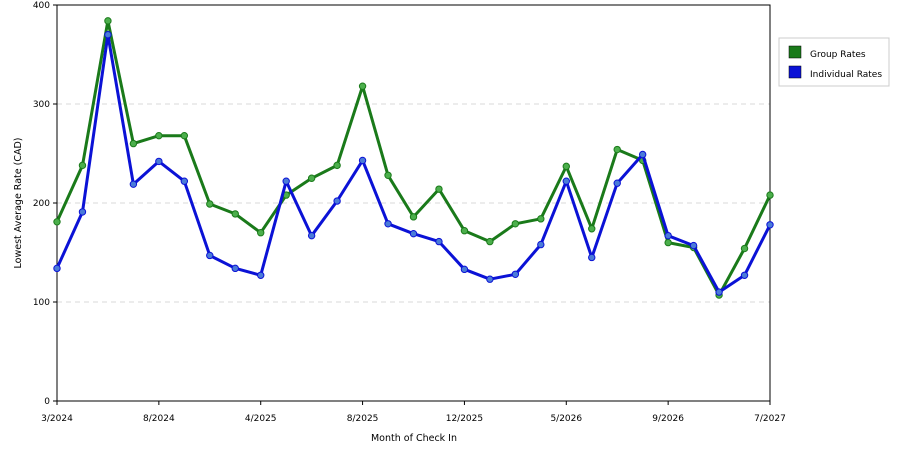 Image resolution: width=900 pixels, height=450 pixels. I want to click on legend: Group Rates Individual Rates, so click(834, 62).